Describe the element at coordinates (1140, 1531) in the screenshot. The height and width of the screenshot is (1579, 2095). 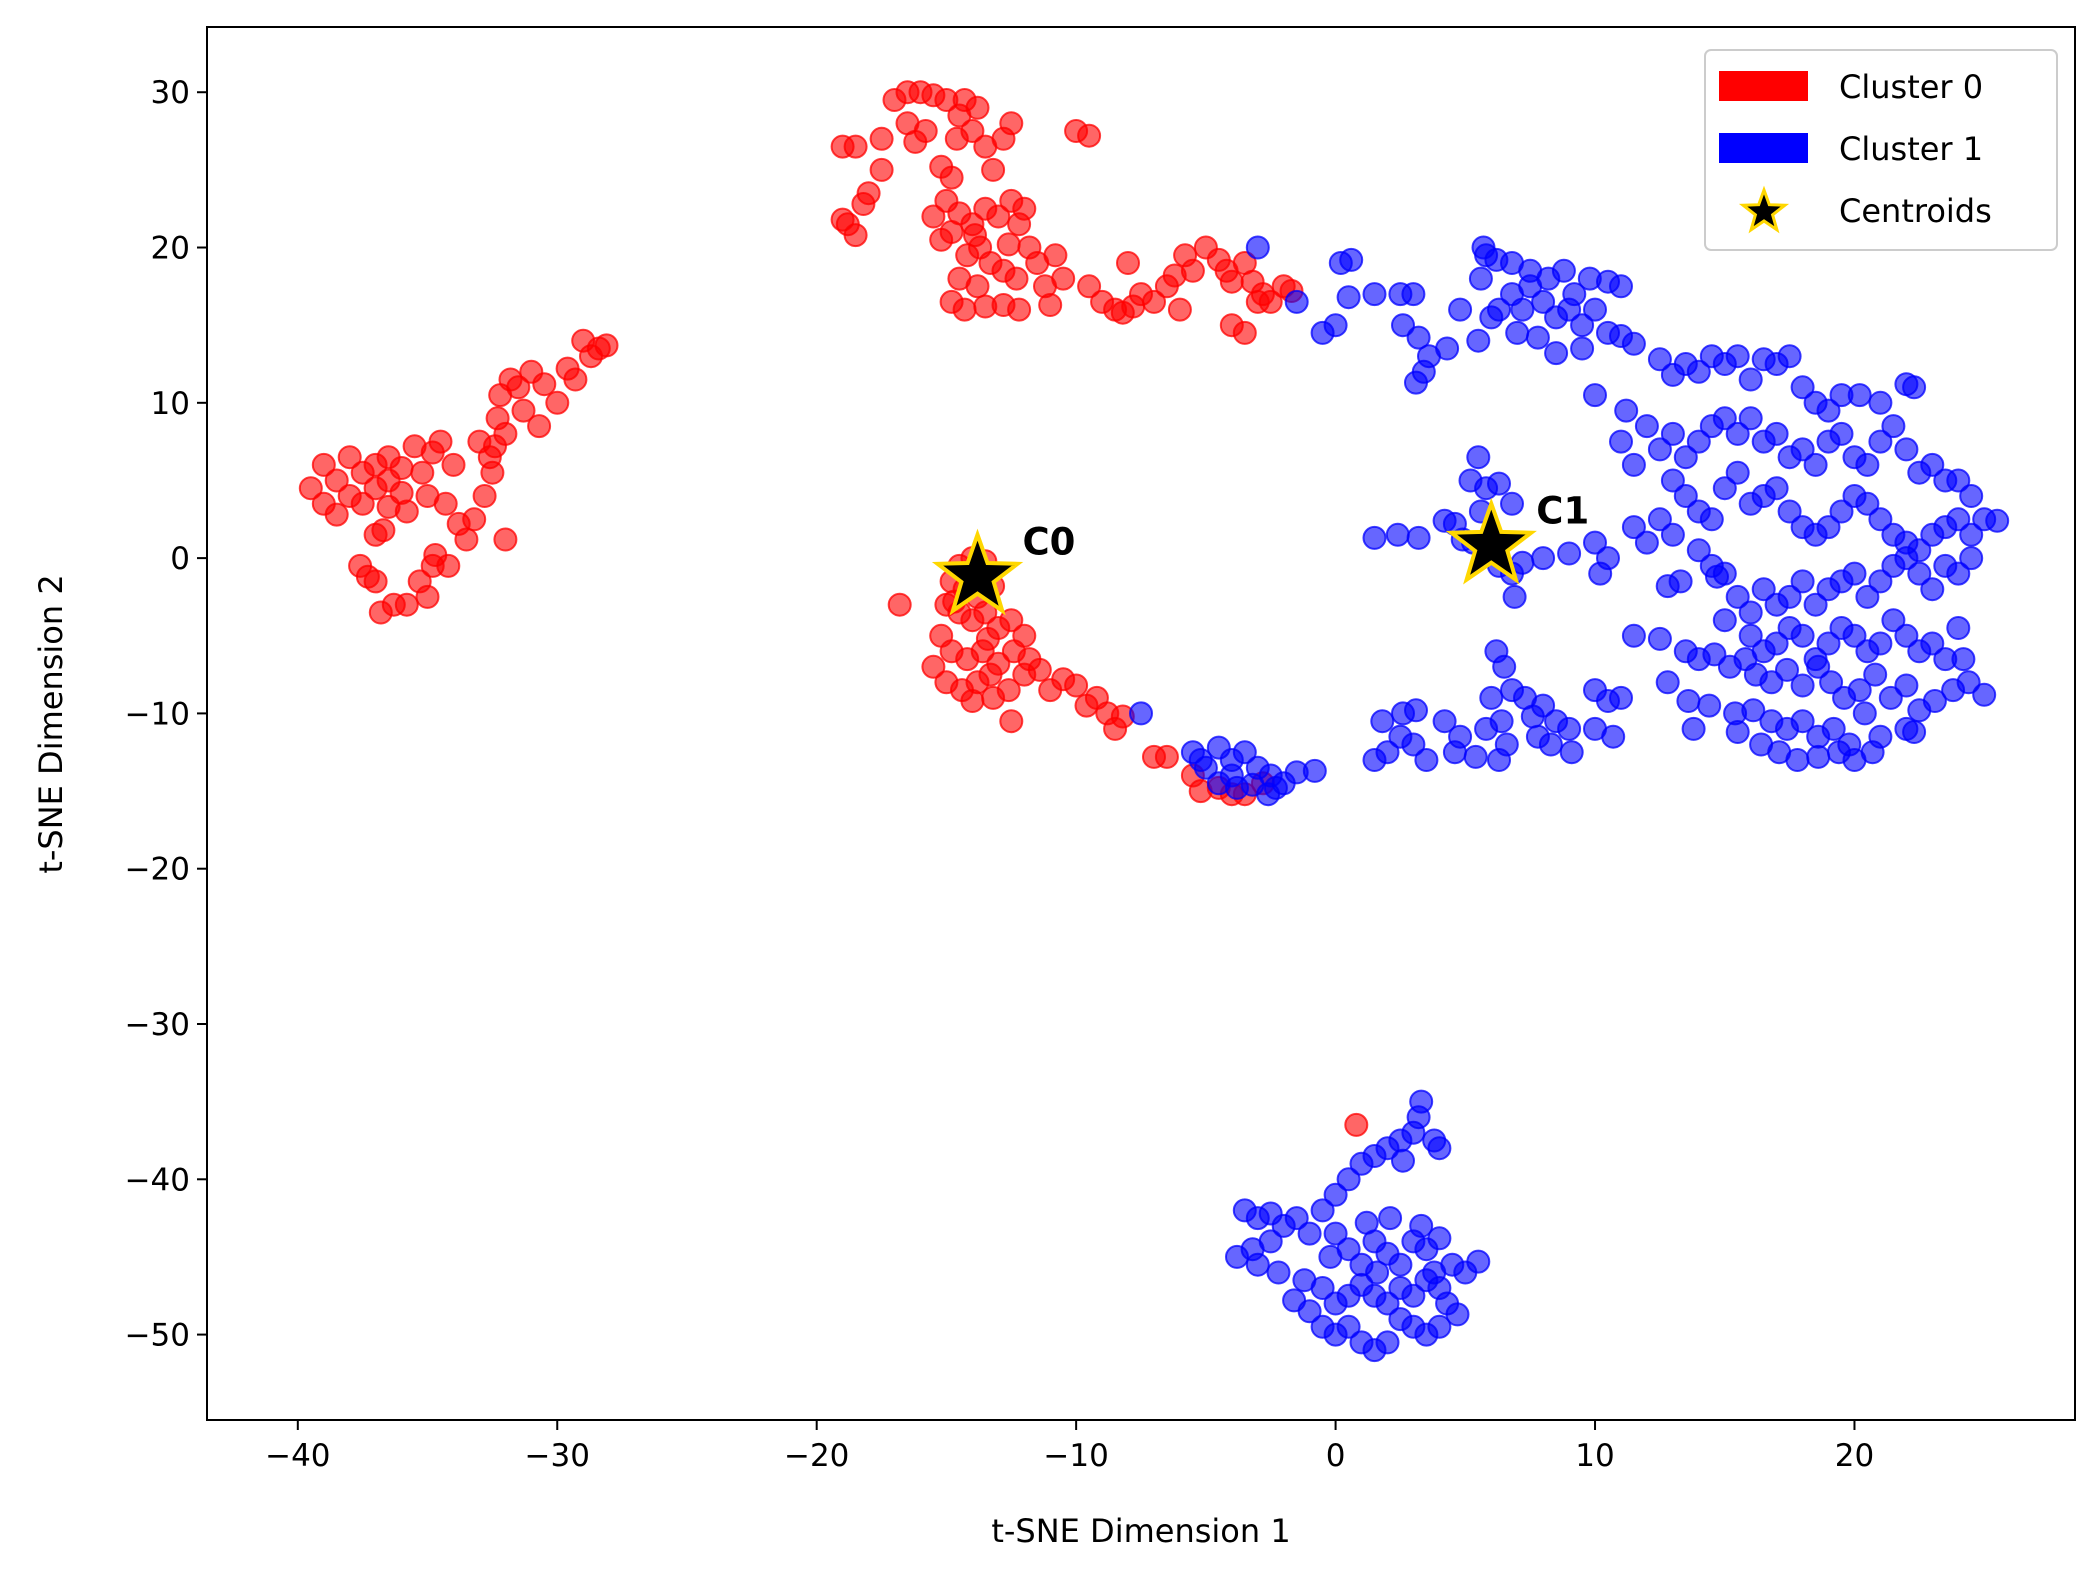
I see `x-axis-label: t-SNE Dimension 1` at that location.